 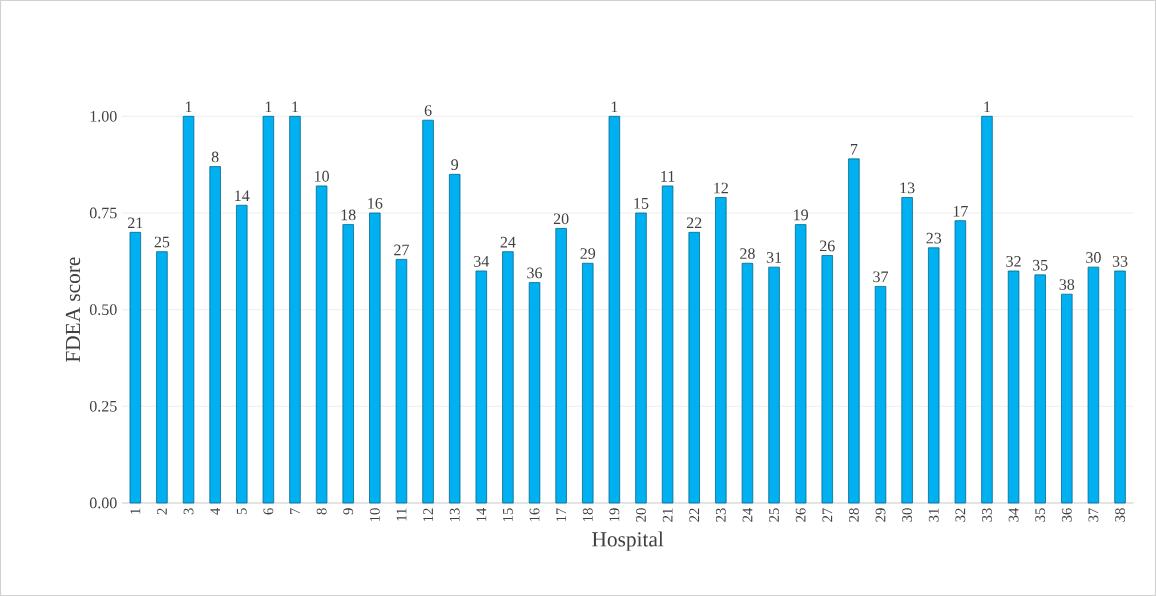 I want to click on x-tick-label: 16, so click(x=534, y=515).